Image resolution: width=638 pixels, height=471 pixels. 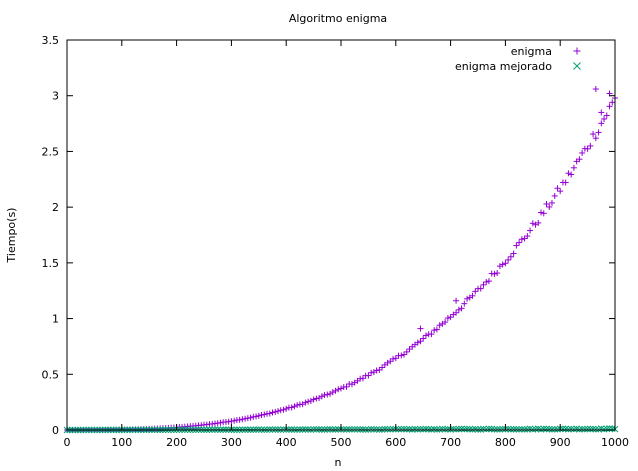 What do you see at coordinates (341, 442) in the screenshot?
I see `x-tick-label: 500` at bounding box center [341, 442].